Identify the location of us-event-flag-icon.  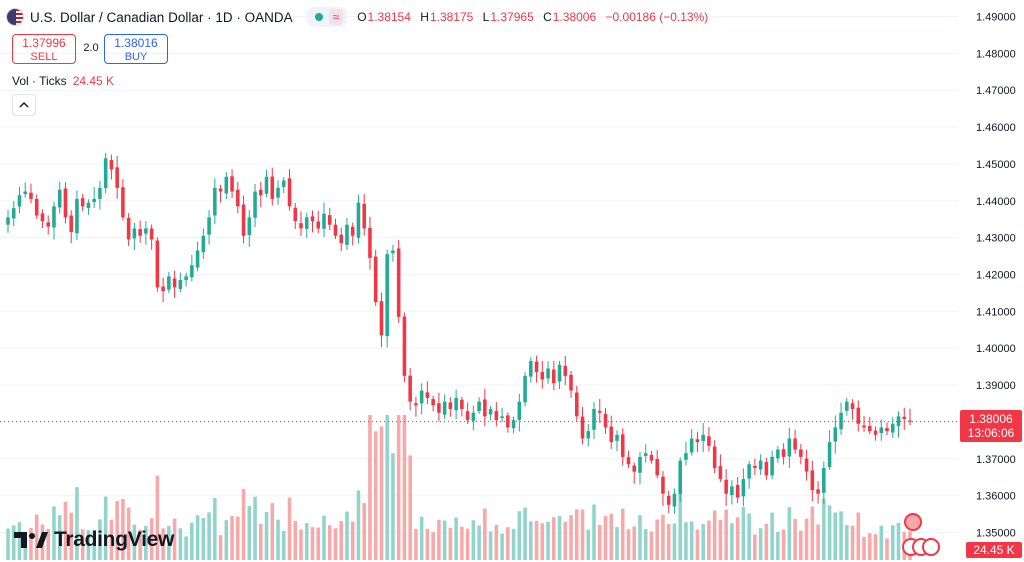
(913, 522).